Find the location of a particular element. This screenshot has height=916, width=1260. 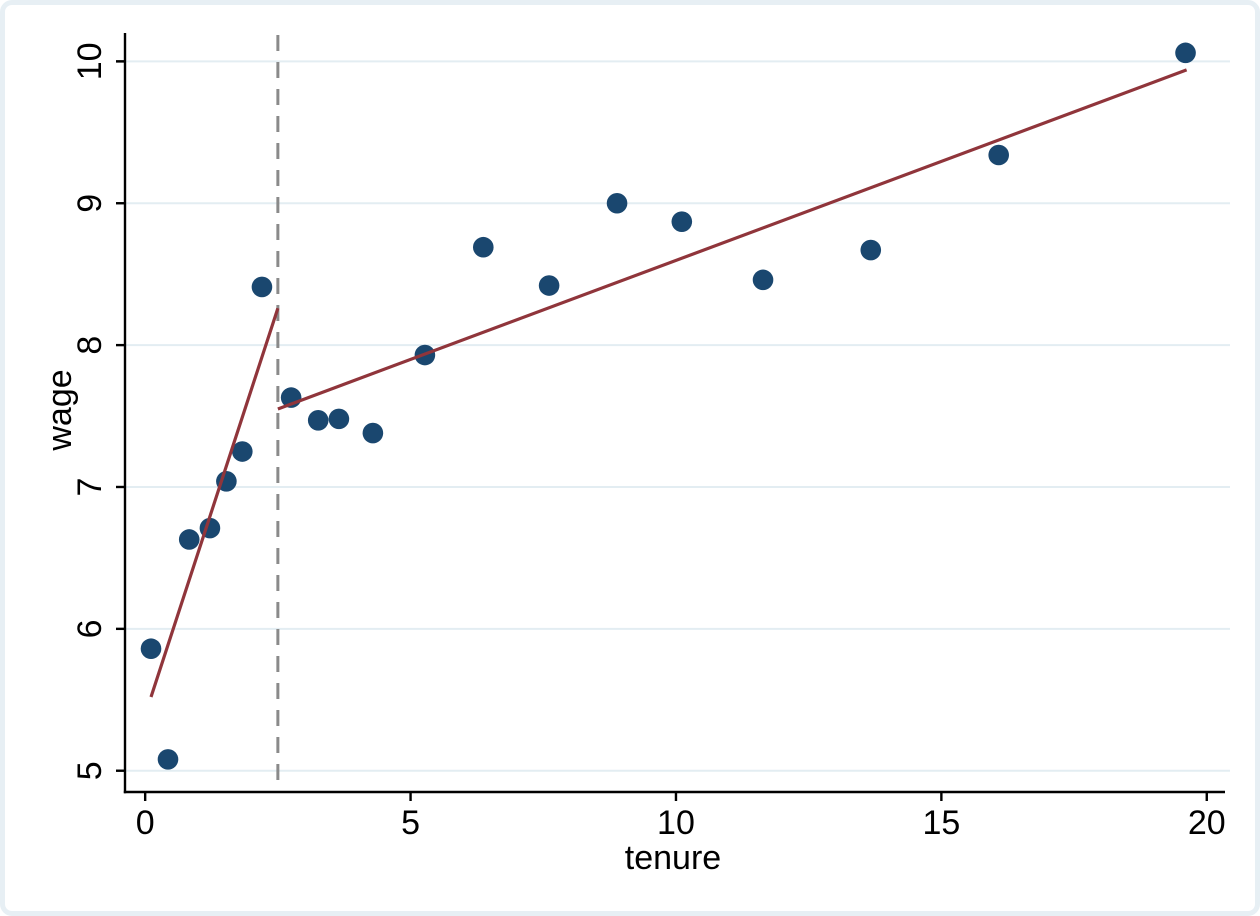

x-tick-label: 10 is located at coordinates (676, 823).